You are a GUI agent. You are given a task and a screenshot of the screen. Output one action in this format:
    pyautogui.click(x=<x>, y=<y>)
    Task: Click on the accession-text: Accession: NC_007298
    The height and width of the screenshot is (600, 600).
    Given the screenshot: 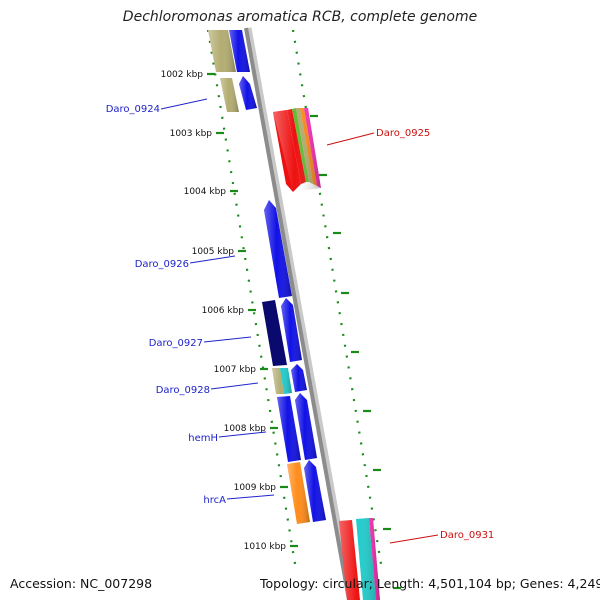 What is the action you would take?
    pyautogui.click(x=81, y=583)
    